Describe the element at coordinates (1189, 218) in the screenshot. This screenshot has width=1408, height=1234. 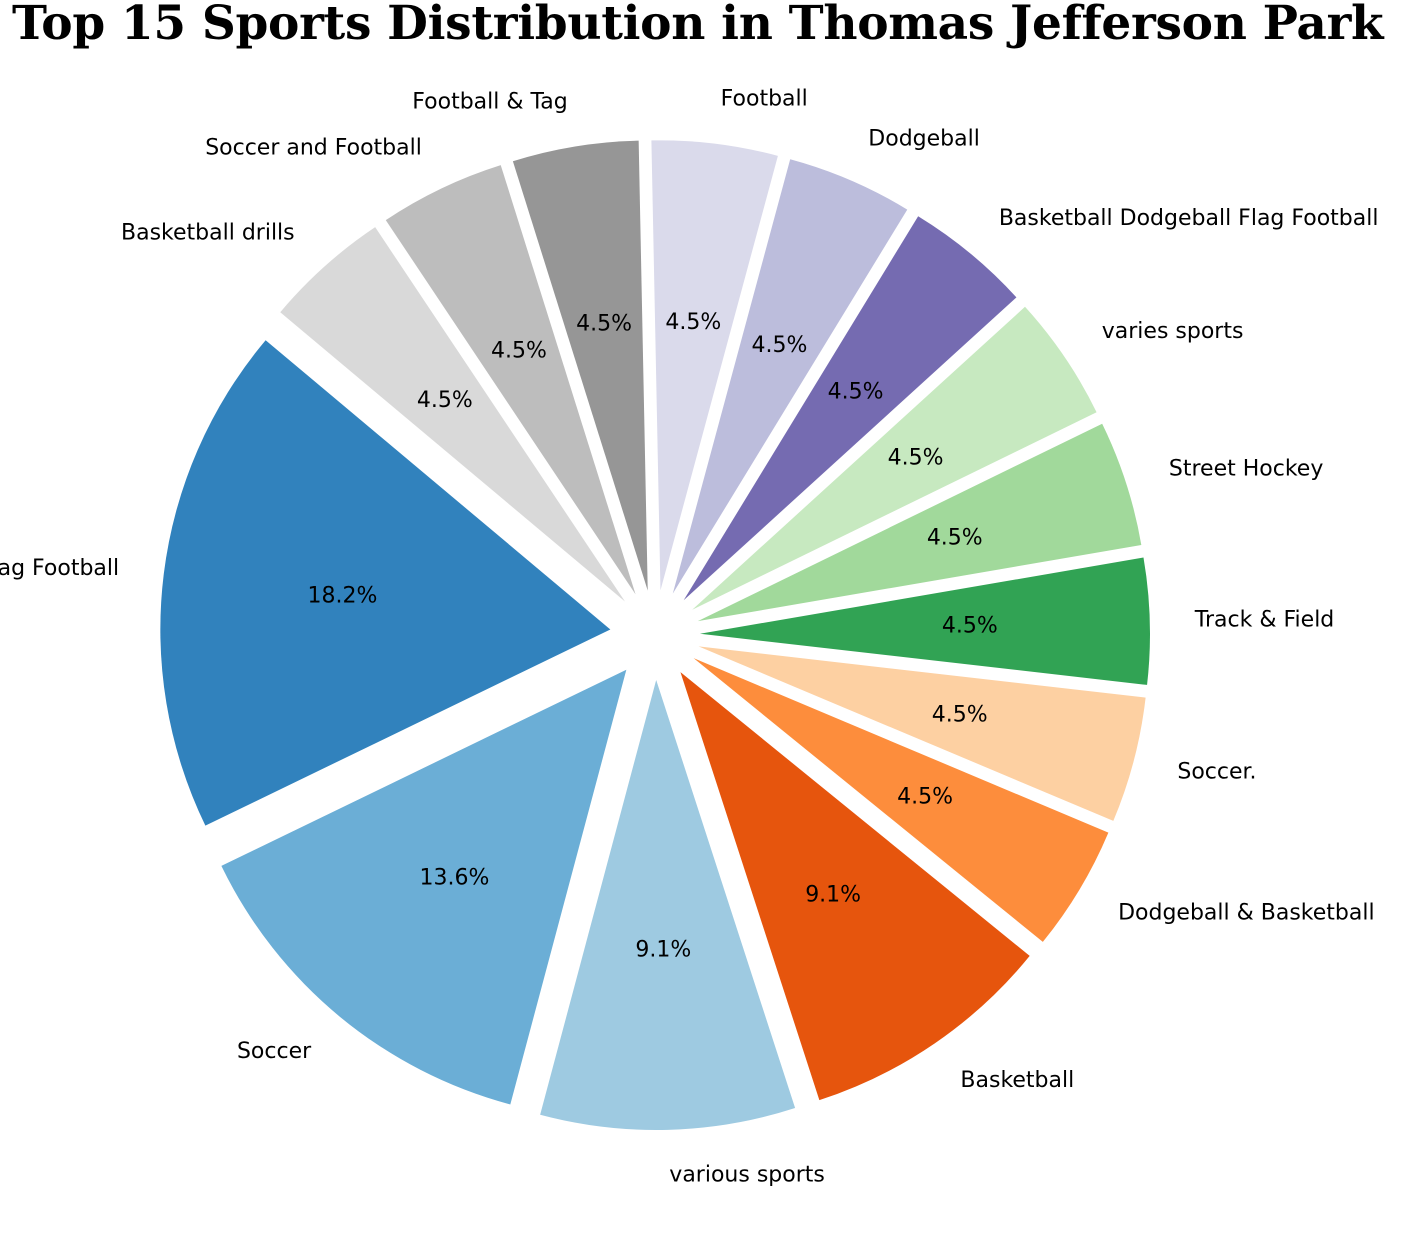
I see `slice-label: Basketball Dodgeball Flag Football` at that location.